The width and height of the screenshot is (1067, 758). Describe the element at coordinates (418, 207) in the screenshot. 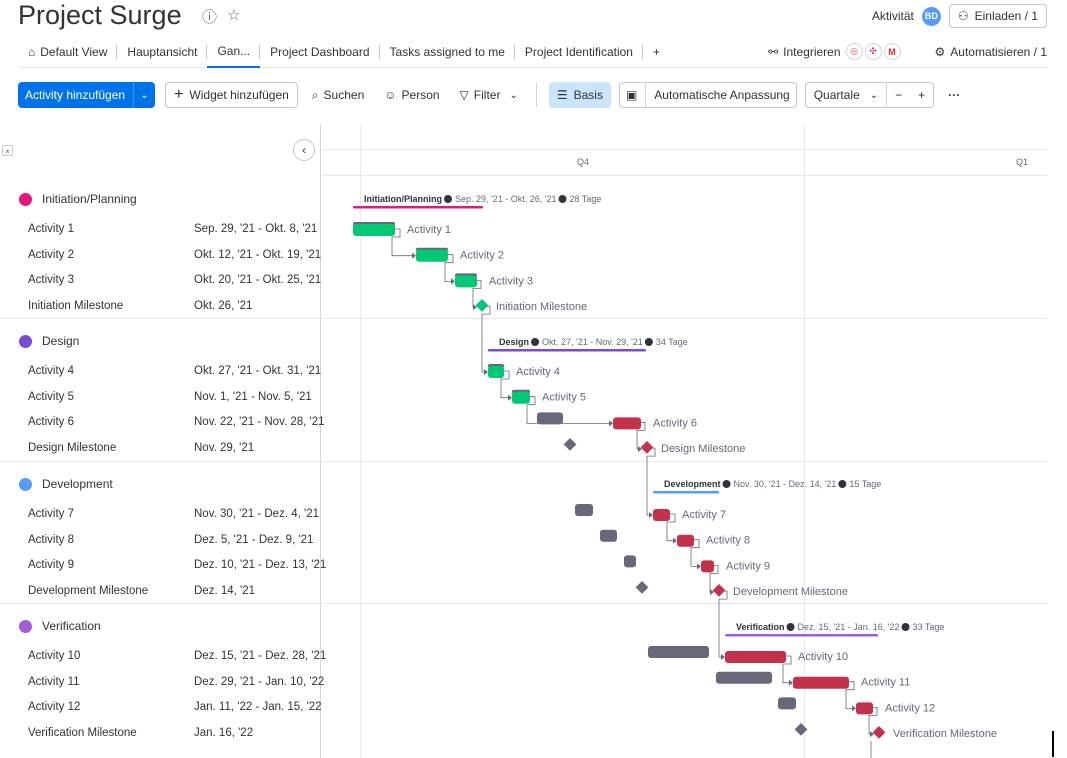

I see `group-summary-bar` at that location.